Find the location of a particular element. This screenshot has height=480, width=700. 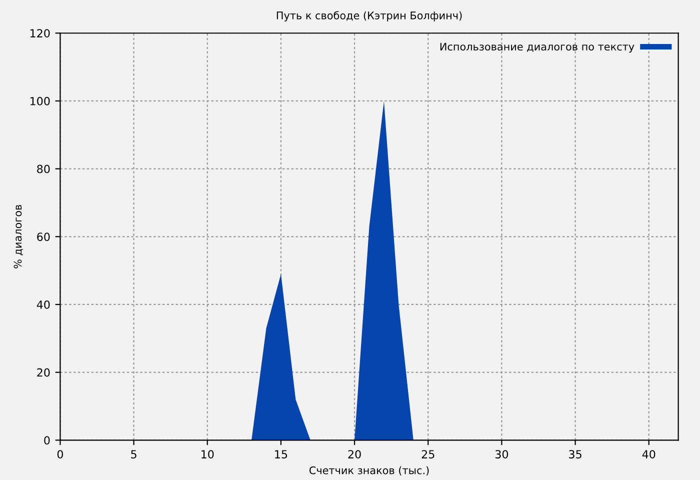

x-tick-label: 5 is located at coordinates (133, 454).